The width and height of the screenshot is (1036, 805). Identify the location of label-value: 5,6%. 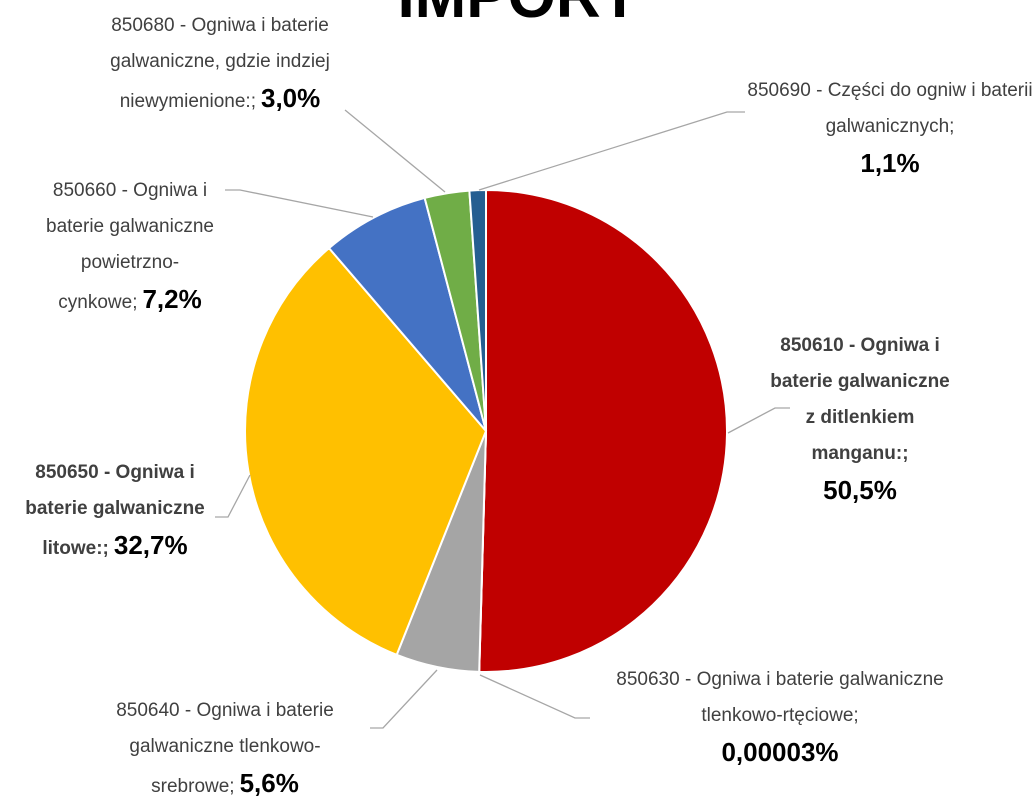
(269, 783).